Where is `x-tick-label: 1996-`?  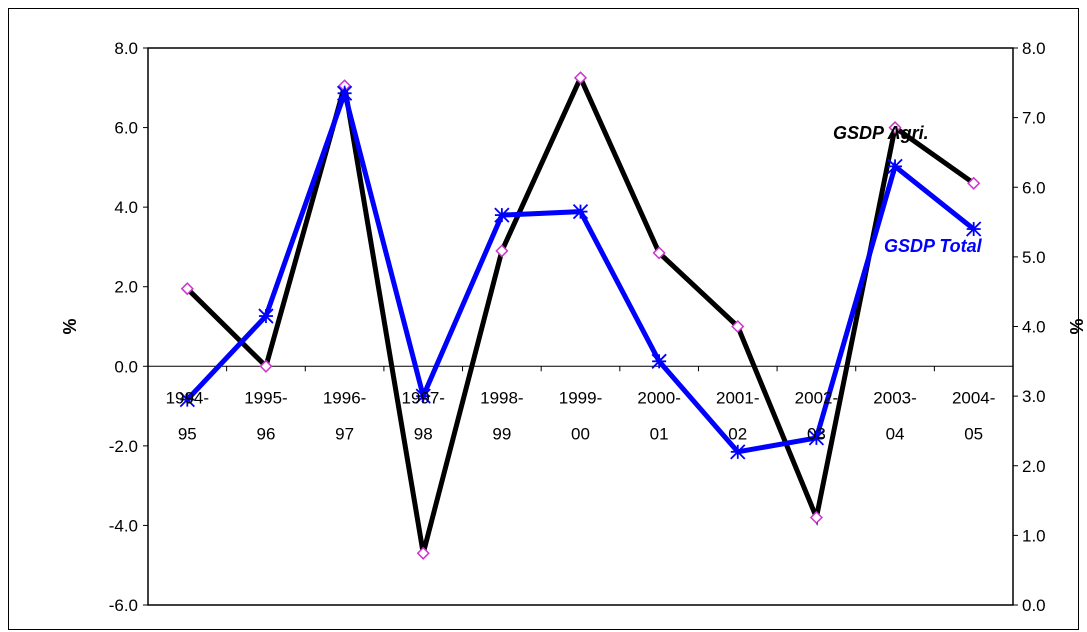 x-tick-label: 1996- is located at coordinates (344, 397).